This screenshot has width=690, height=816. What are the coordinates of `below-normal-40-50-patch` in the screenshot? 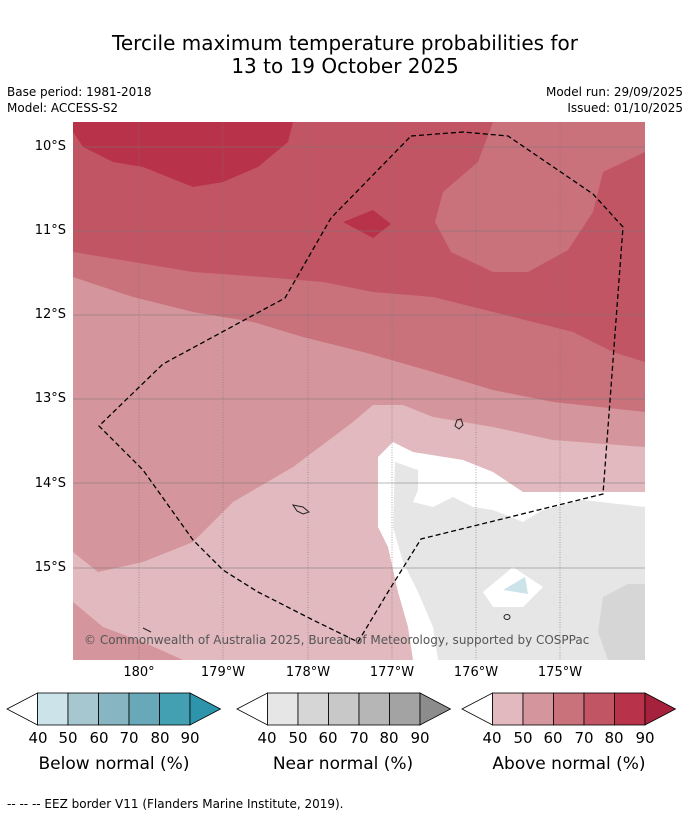 It's located at (515, 585).